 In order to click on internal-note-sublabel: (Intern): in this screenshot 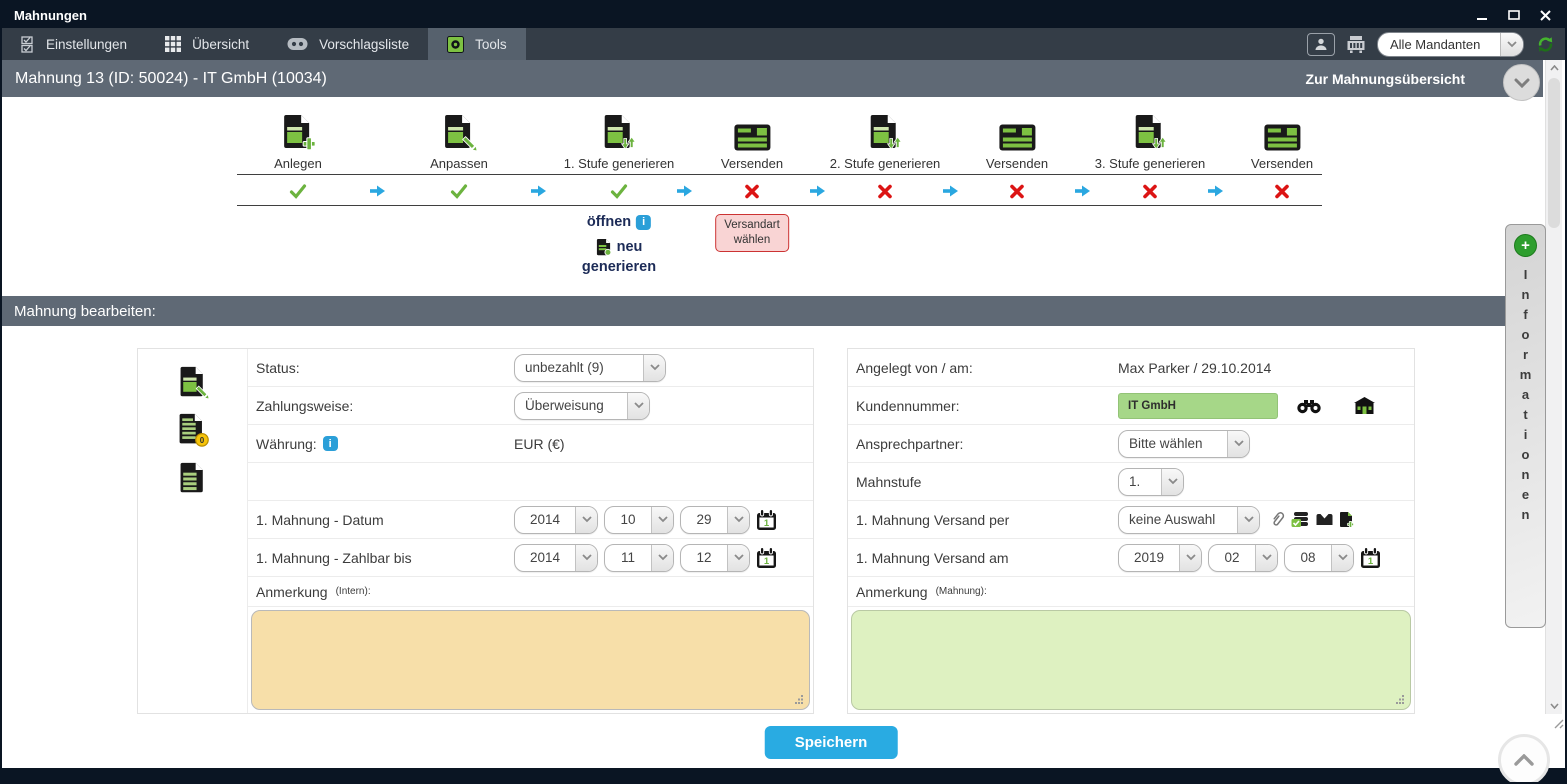, I will do `click(353, 591)`.